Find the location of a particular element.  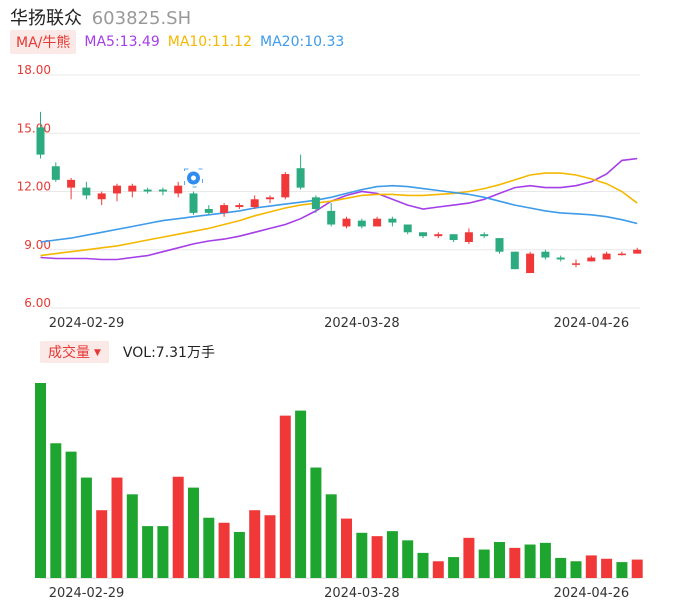

volume-toggle-button: 成交量 ▼ is located at coordinates (74, 352).